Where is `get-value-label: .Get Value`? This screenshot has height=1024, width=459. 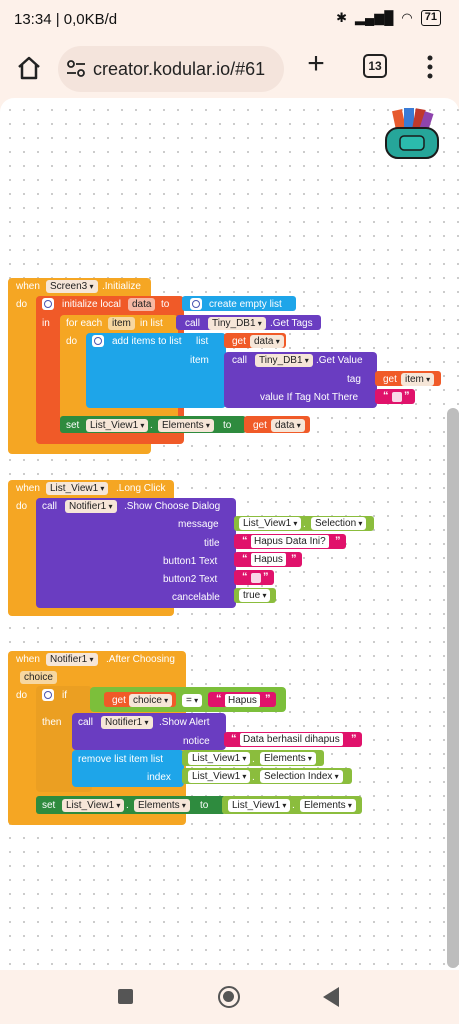
get-value-label: .Get Value is located at coordinates (339, 360).